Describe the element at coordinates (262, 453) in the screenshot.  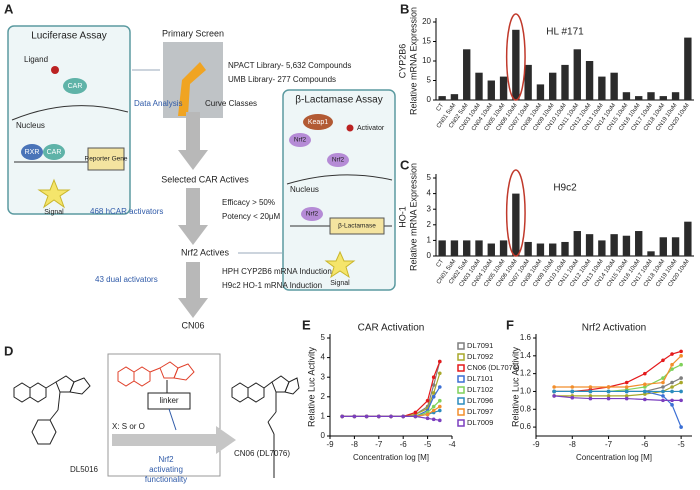
I see `compound-label: CN06 (DL7076)` at that location.